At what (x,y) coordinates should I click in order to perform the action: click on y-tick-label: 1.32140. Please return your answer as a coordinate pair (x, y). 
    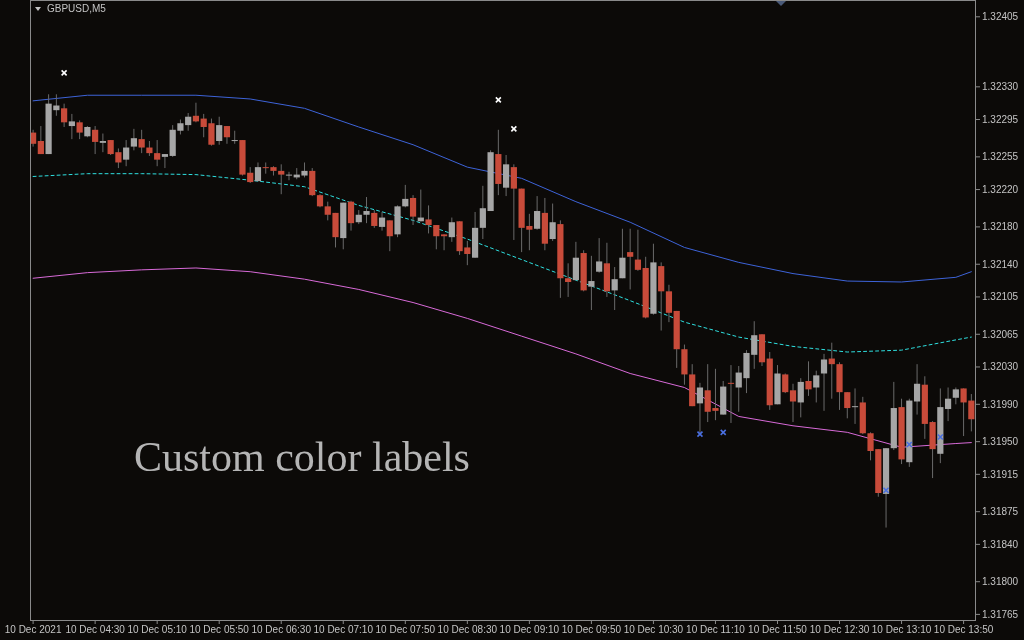
    Looking at the image, I should click on (1000, 264).